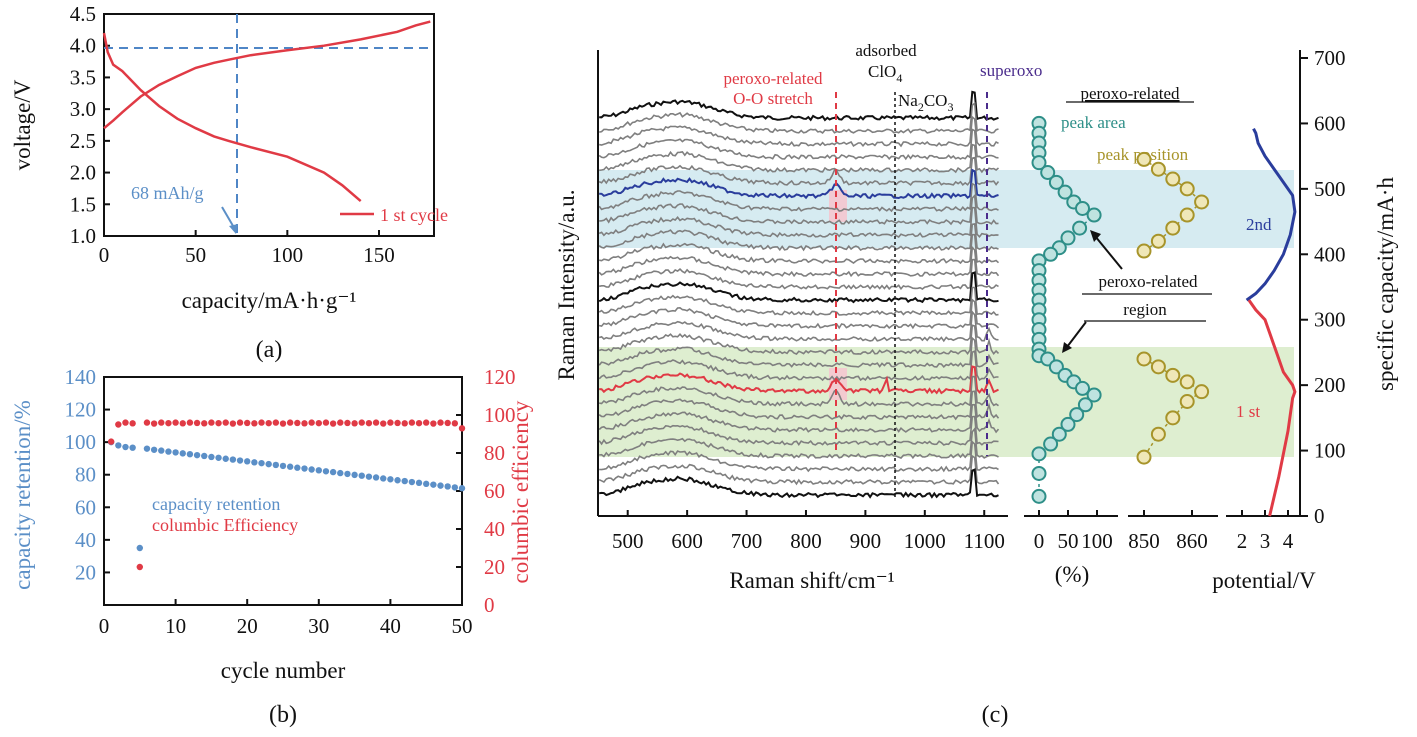  I want to click on y-tick-label: 4.5, so click(83, 14).